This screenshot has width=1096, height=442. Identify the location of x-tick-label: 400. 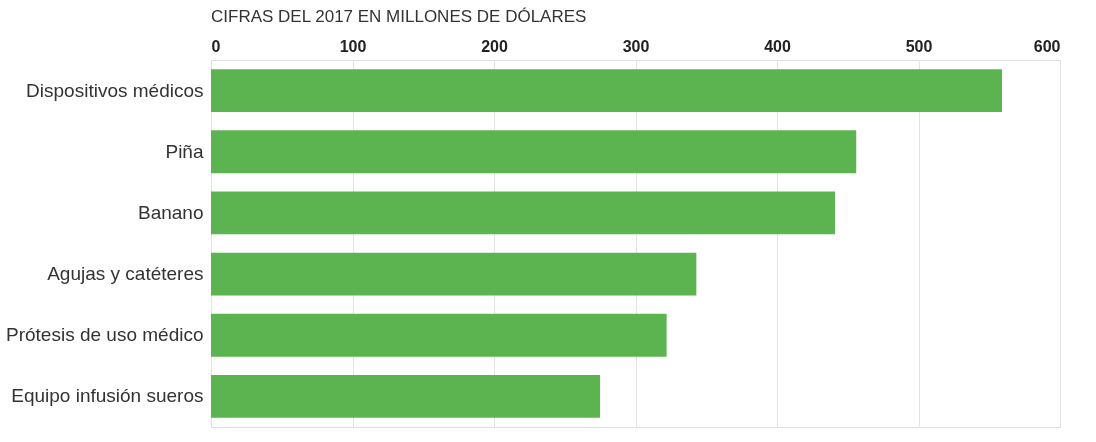
(777, 46).